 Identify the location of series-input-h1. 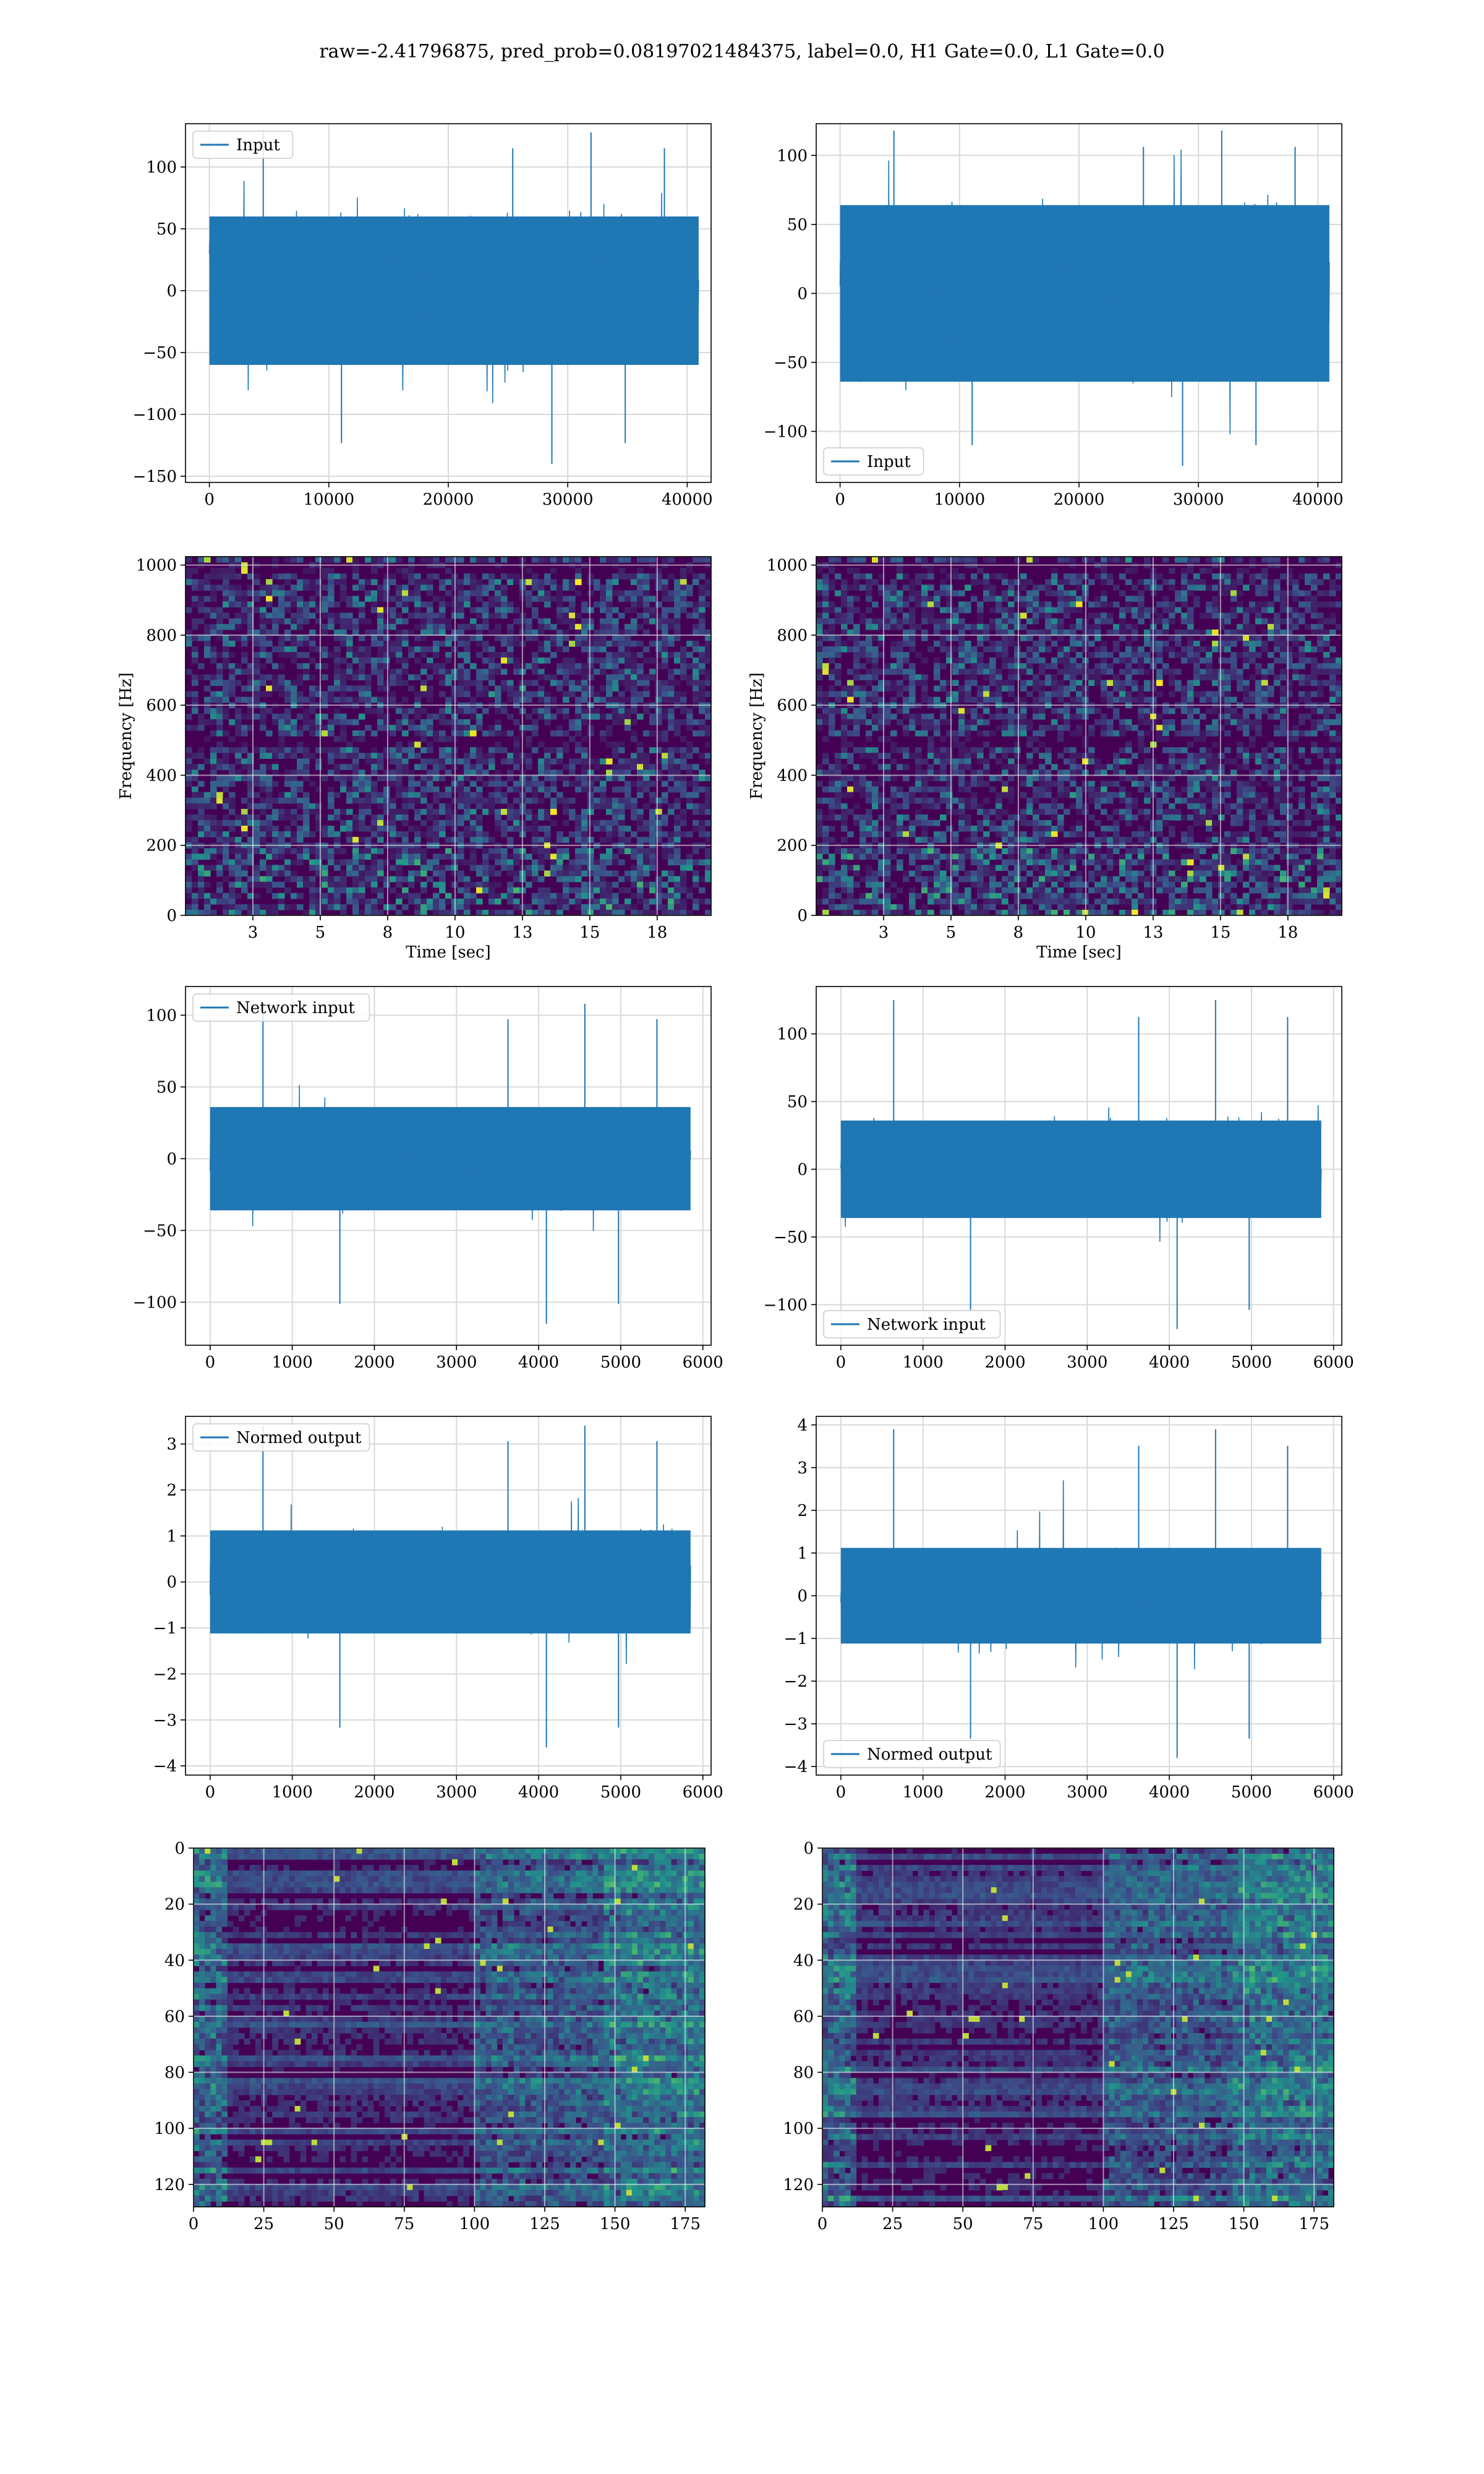
(453, 298).